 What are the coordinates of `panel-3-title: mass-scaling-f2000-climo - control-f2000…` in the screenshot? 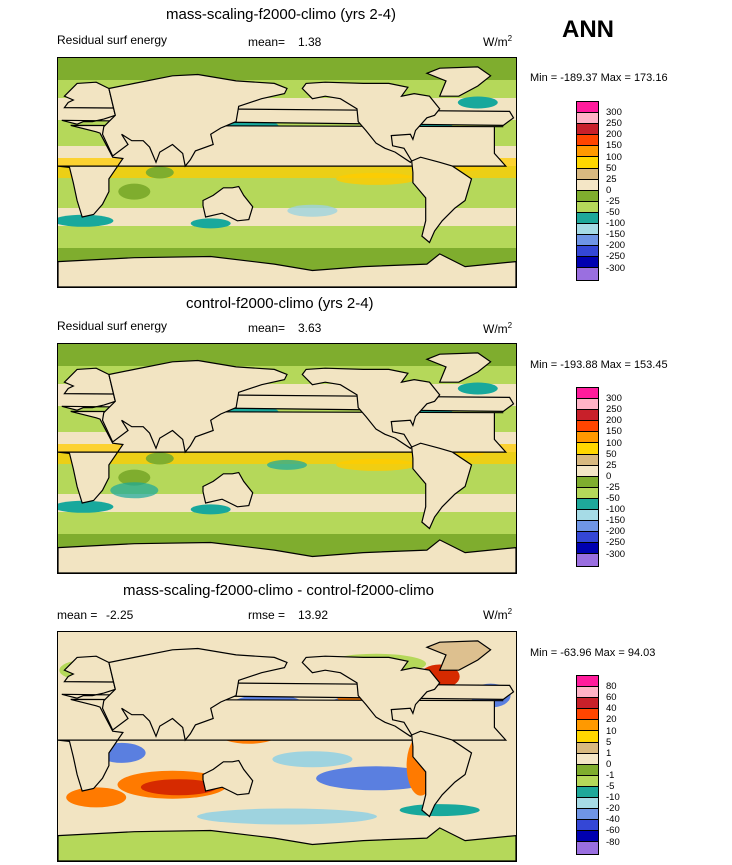 It's located at (278, 590).